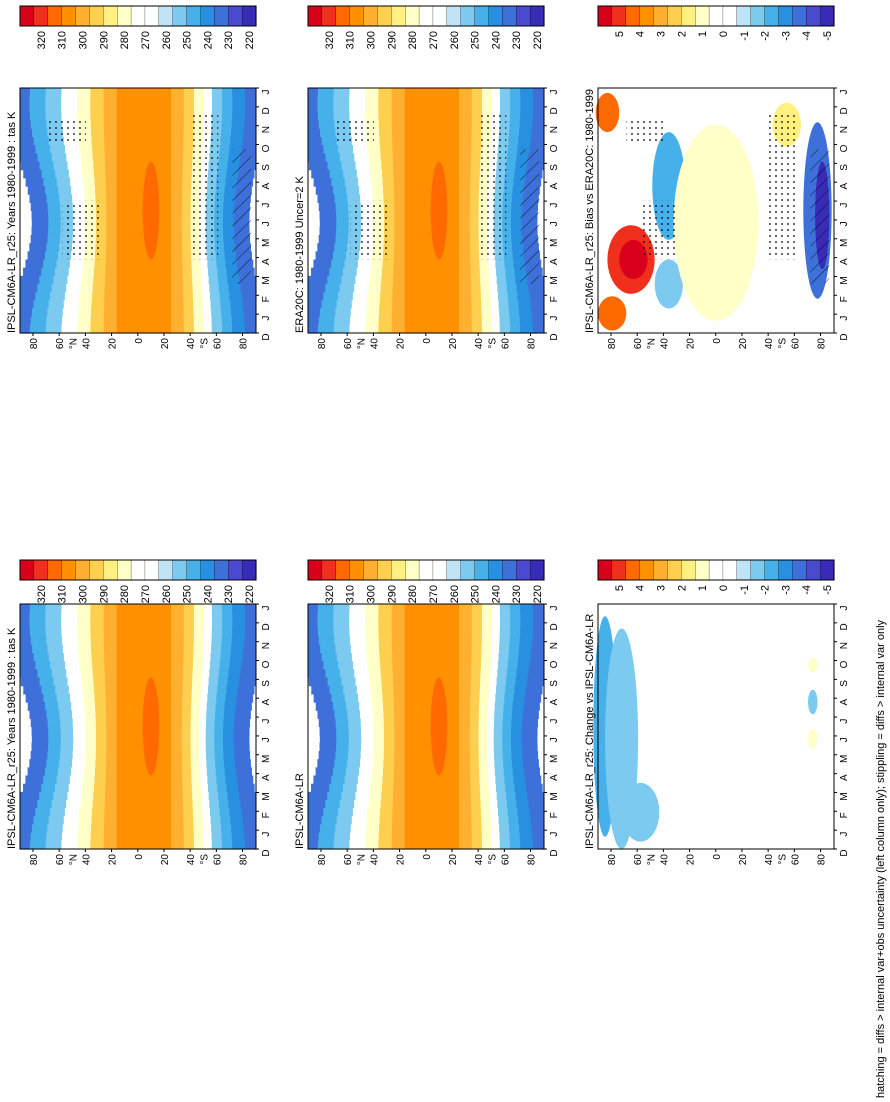 This screenshot has height=1102, width=890. I want to click on colorbar-tick-label: 230, so click(229, 40).